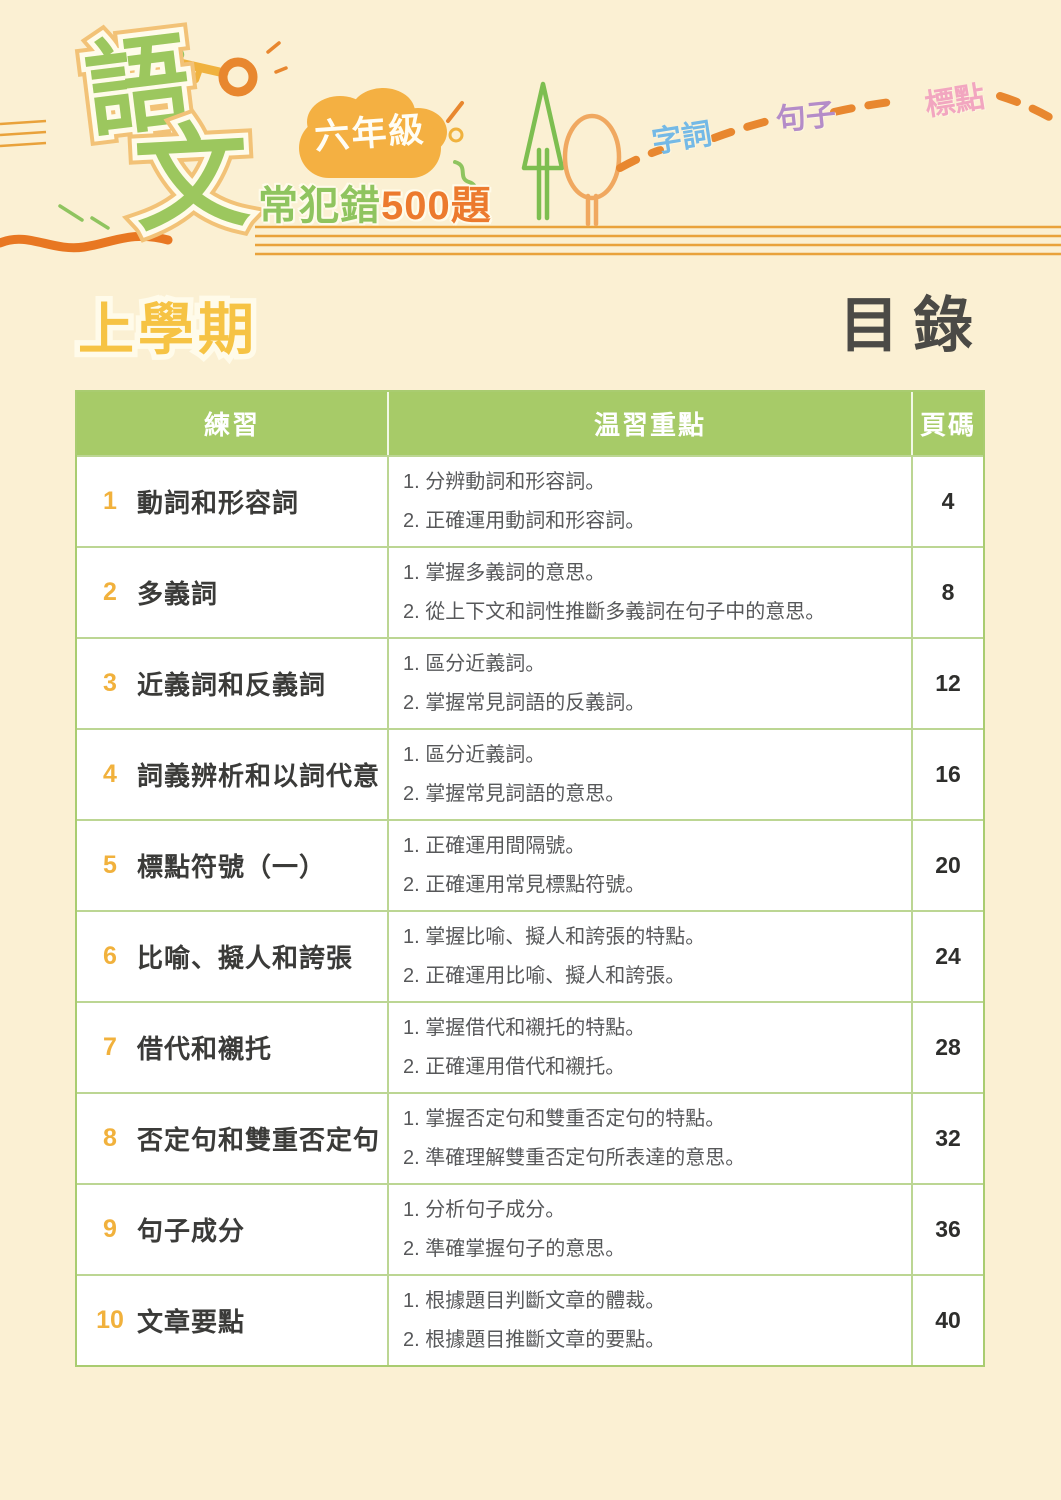 The image size is (1061, 1500). What do you see at coordinates (218, 503) in the screenshot?
I see `exercise-title: 動詞和形容詞` at bounding box center [218, 503].